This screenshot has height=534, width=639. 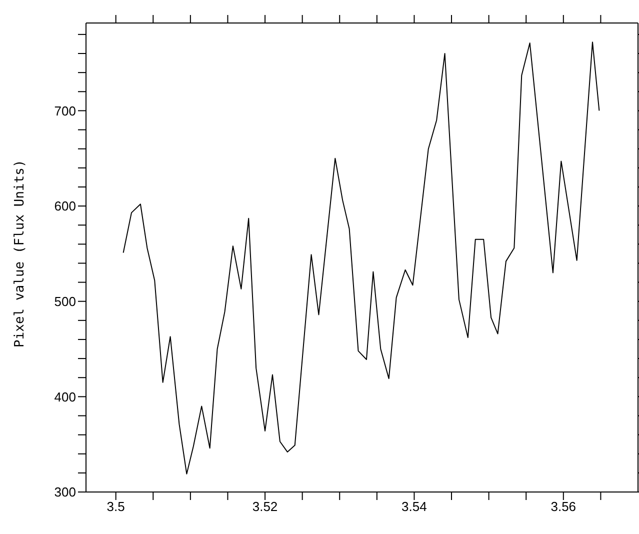 What do you see at coordinates (65, 301) in the screenshot?
I see `y-tick-label: 500` at bounding box center [65, 301].